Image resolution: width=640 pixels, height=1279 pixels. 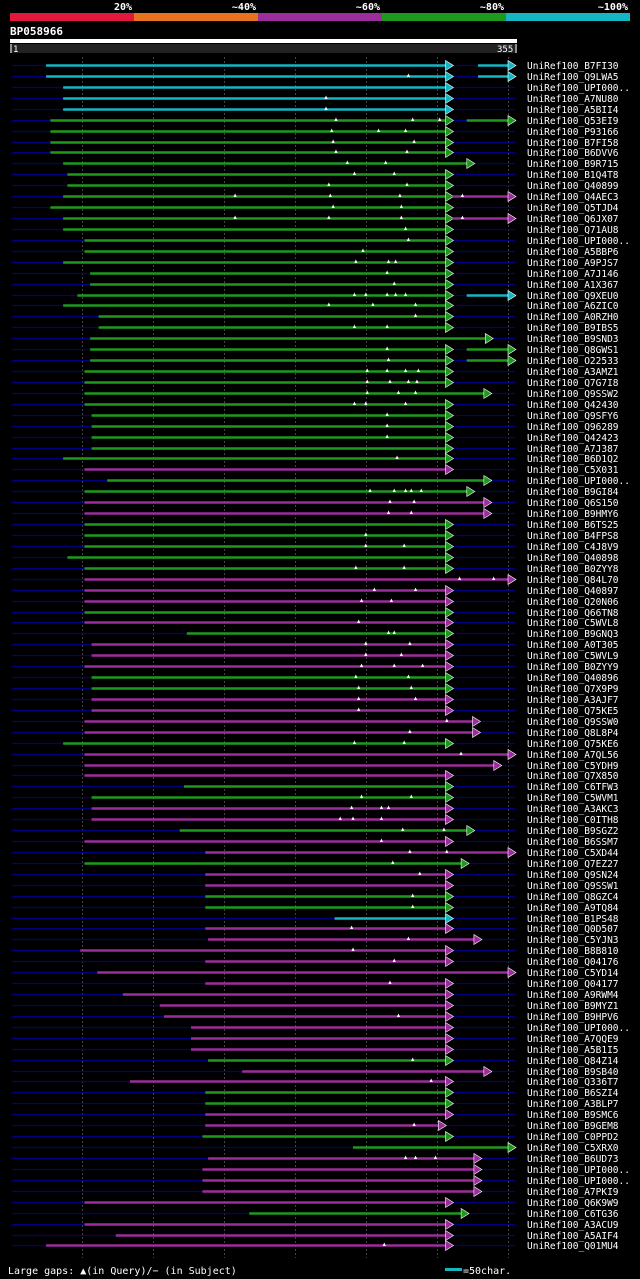 What do you see at coordinates (573, 470) in the screenshot?
I see `hit-label: UniRef100_C5X031` at bounding box center [573, 470].